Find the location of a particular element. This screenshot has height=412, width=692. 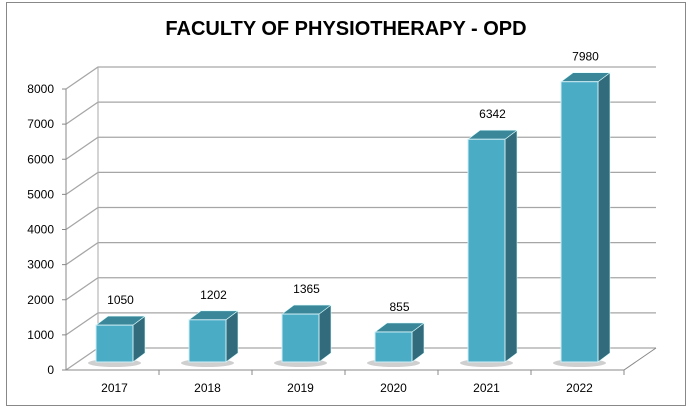

x-tick-label: 2021 is located at coordinates (486, 388).